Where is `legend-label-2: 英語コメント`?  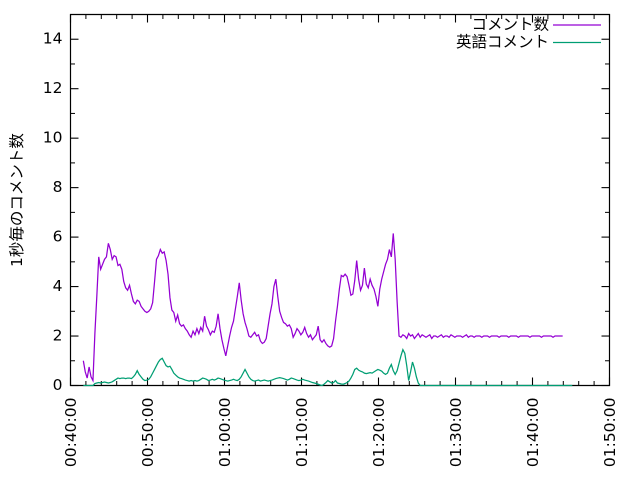 legend-label-2: 英語コメント is located at coordinates (502, 42).